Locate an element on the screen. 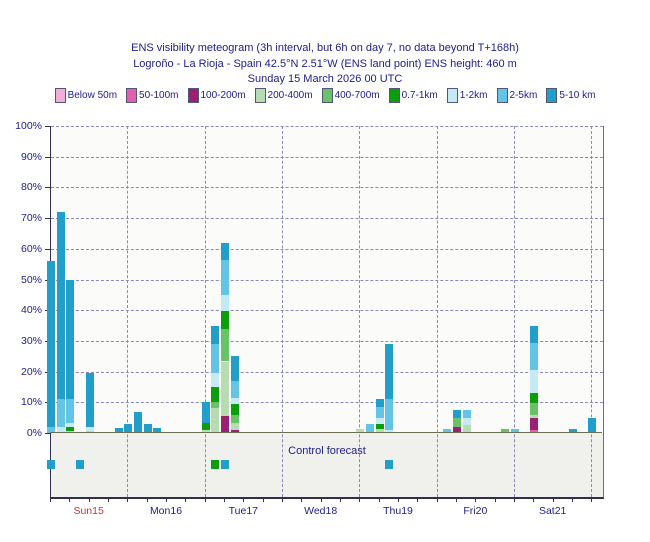 This screenshot has height=542, width=650. probability-bar-t150 is located at coordinates (534, 279).